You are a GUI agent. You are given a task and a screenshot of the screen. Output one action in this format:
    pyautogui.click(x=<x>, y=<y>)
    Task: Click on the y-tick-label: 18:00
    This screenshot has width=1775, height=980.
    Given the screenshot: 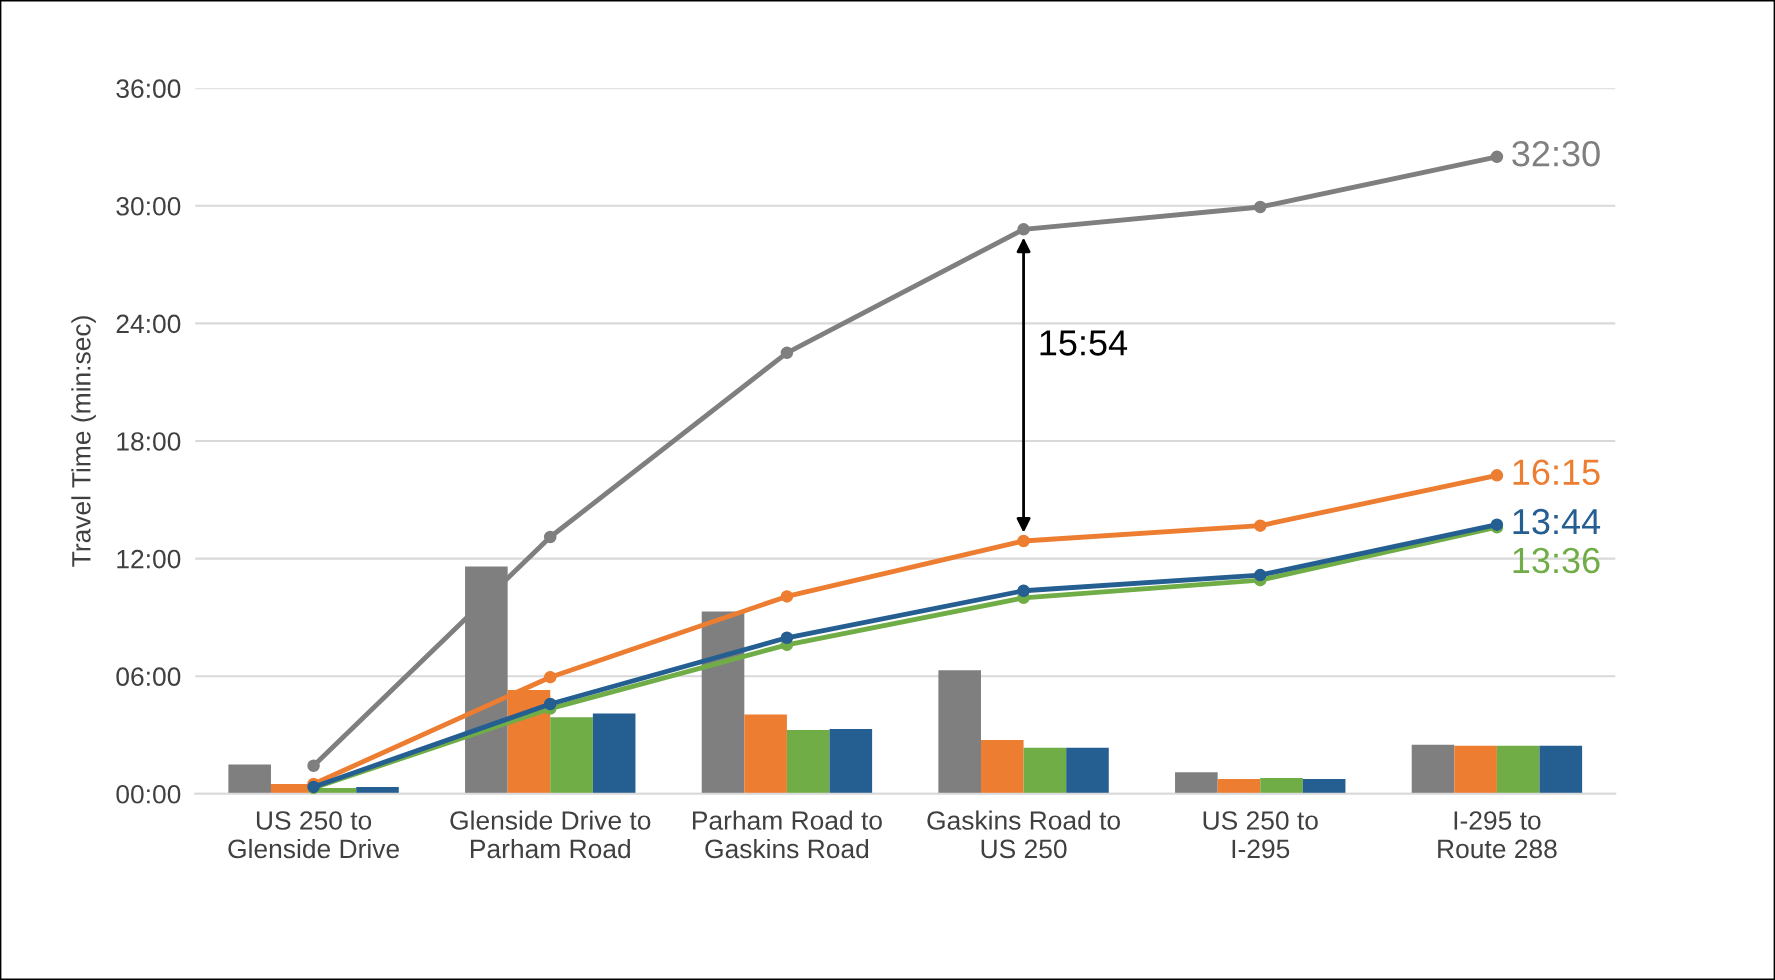 What is the action you would take?
    pyautogui.click(x=149, y=441)
    